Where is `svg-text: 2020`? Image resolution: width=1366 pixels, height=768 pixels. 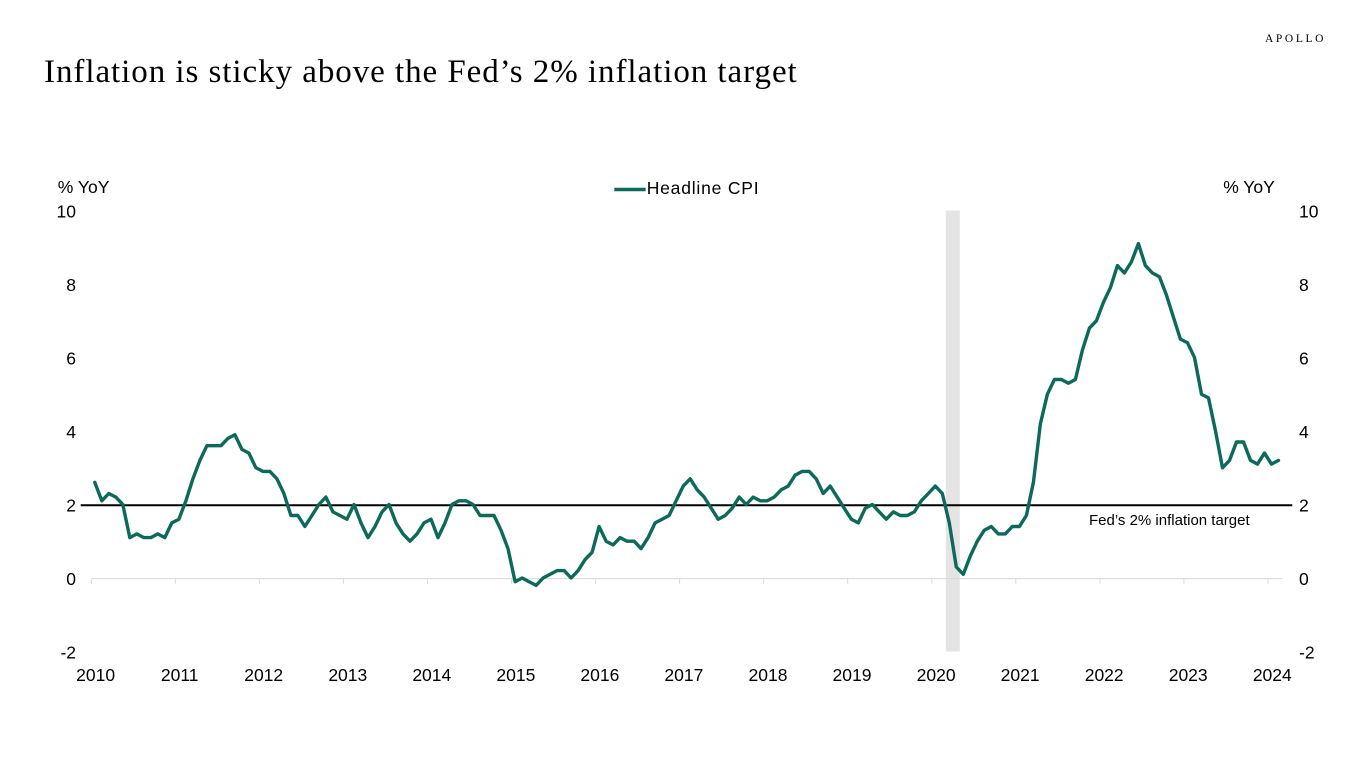 svg-text: 2020 is located at coordinates (936, 675).